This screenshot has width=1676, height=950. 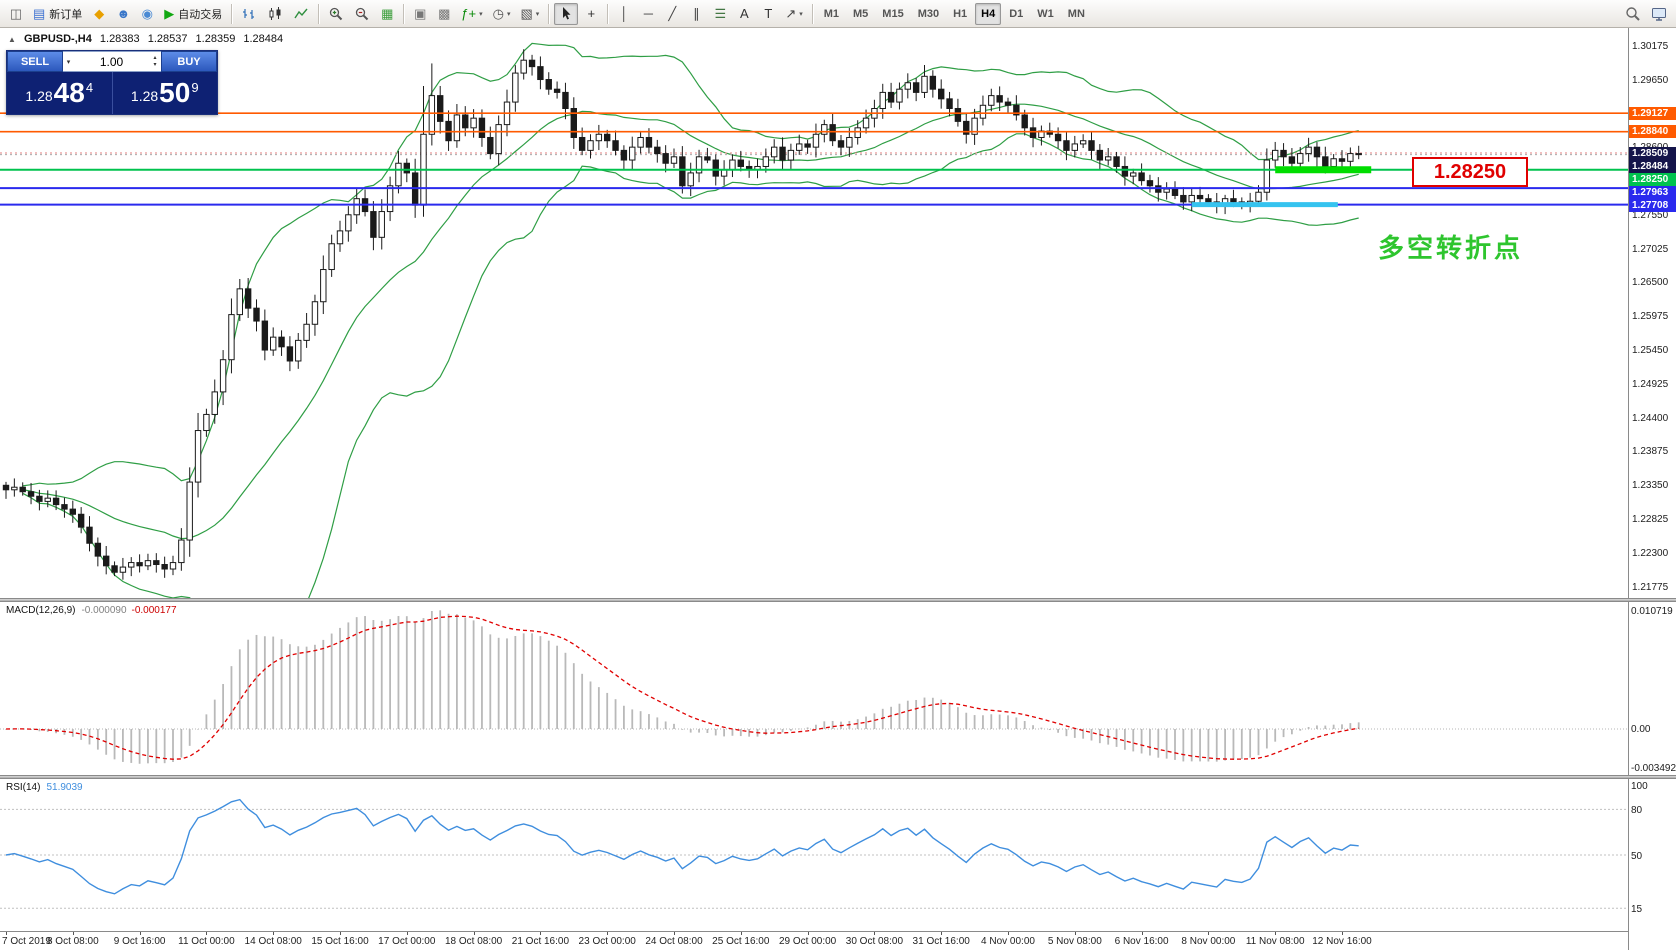 I want to click on candlestick-chart, so click(x=275, y=14).